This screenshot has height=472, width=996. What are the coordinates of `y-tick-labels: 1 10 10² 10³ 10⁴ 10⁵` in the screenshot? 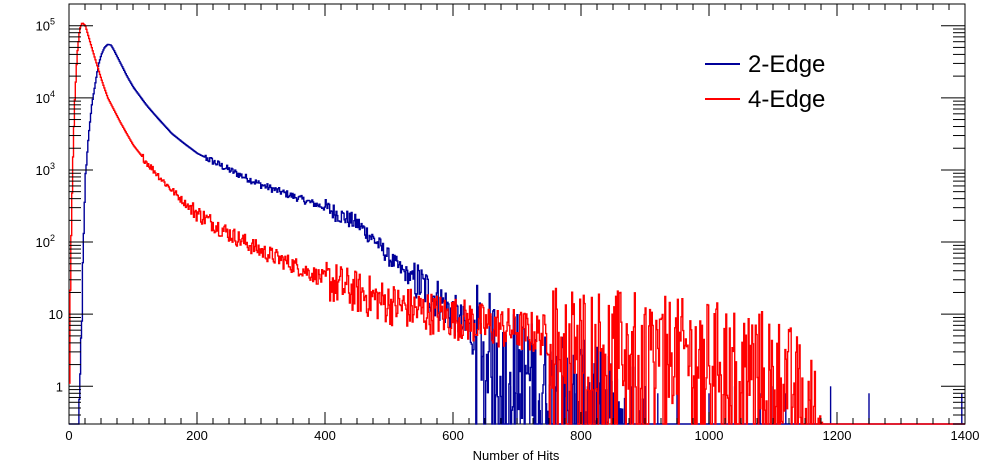 It's located at (49, 206).